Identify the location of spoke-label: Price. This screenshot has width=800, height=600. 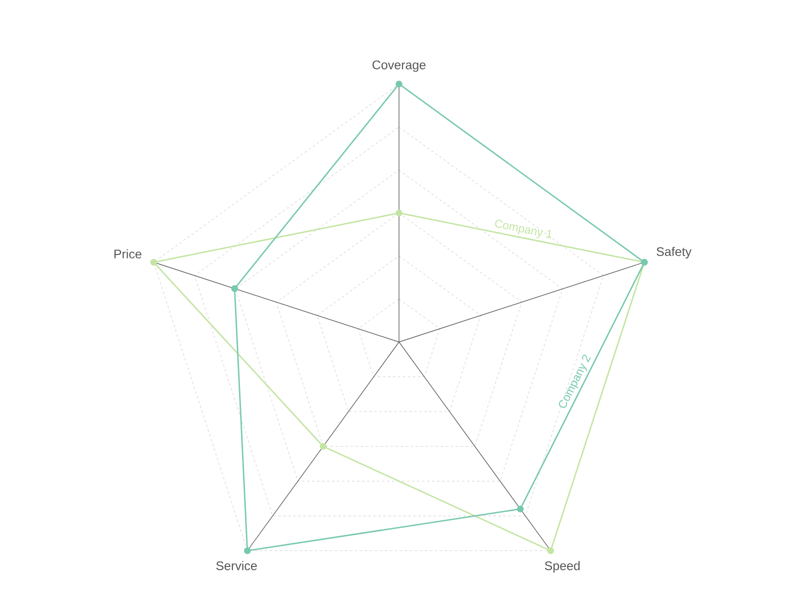
(128, 253).